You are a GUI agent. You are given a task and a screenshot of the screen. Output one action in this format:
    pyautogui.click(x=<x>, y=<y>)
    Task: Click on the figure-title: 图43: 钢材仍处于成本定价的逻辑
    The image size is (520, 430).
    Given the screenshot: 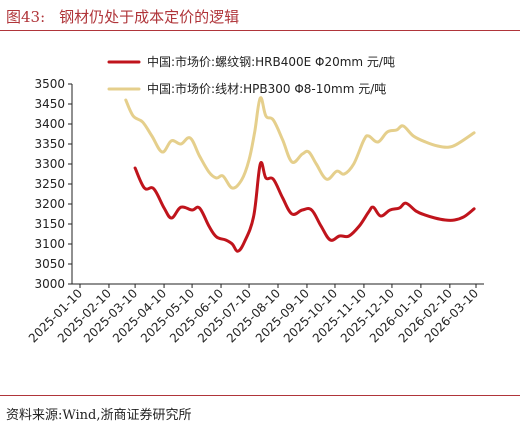 What is the action you would take?
    pyautogui.click(x=122, y=16)
    